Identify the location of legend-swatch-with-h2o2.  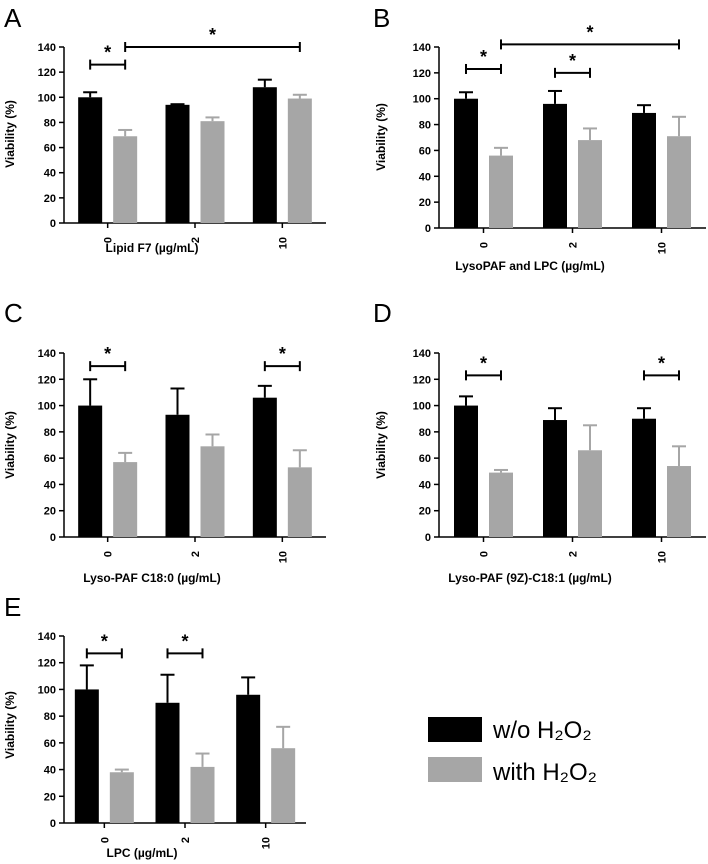
(455, 769).